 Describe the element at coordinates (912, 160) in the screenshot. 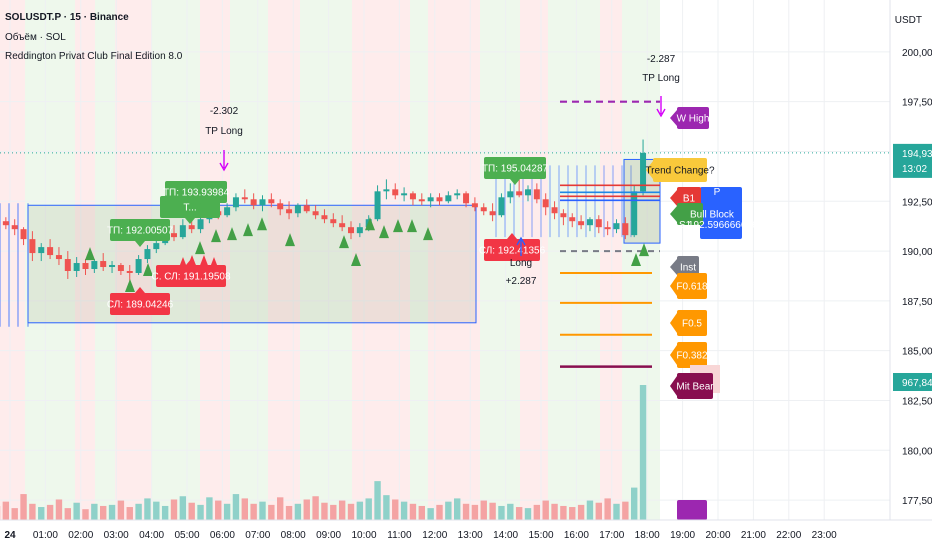

I see `last-price-tag-bg` at that location.